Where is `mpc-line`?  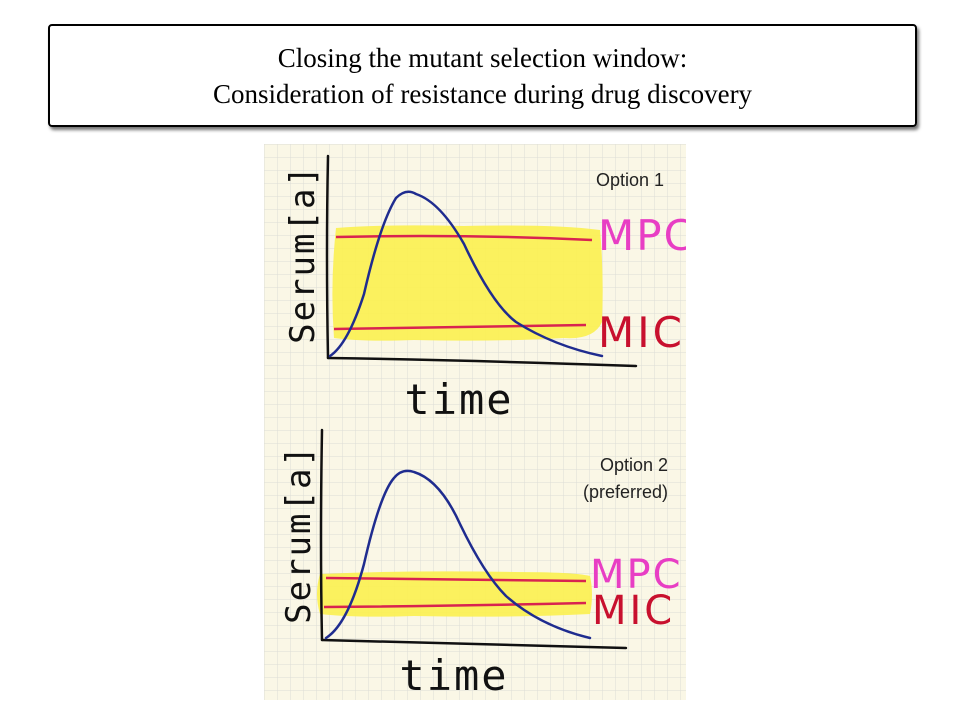 mpc-line is located at coordinates (464, 238).